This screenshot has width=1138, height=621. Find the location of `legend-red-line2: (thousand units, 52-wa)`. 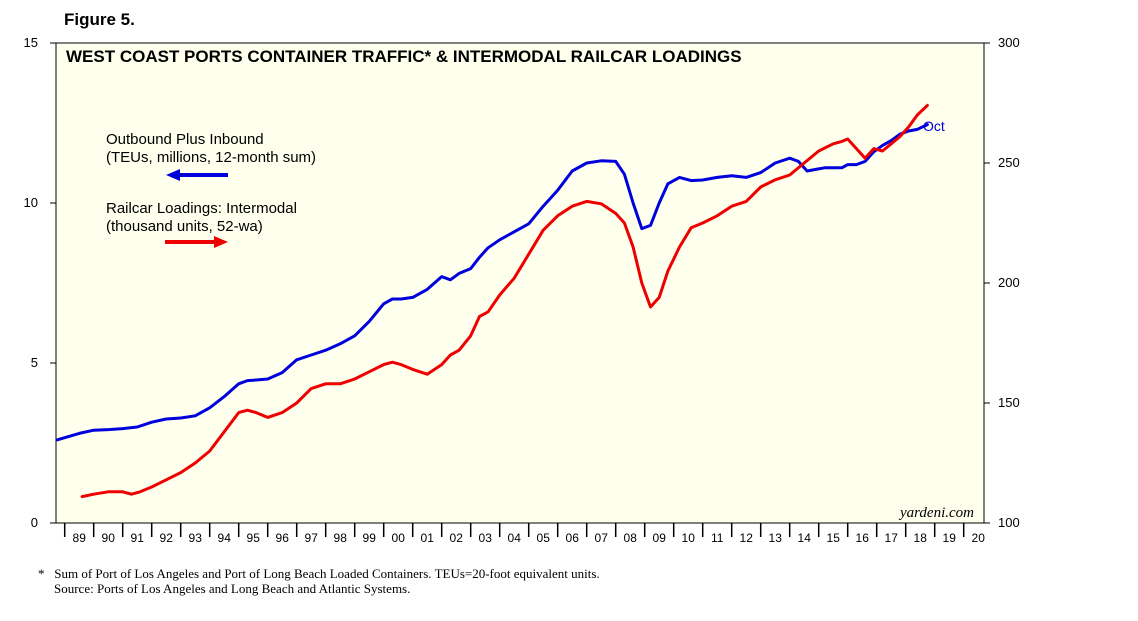

legend-red-line2: (thousand units, 52-wa) is located at coordinates (184, 226).